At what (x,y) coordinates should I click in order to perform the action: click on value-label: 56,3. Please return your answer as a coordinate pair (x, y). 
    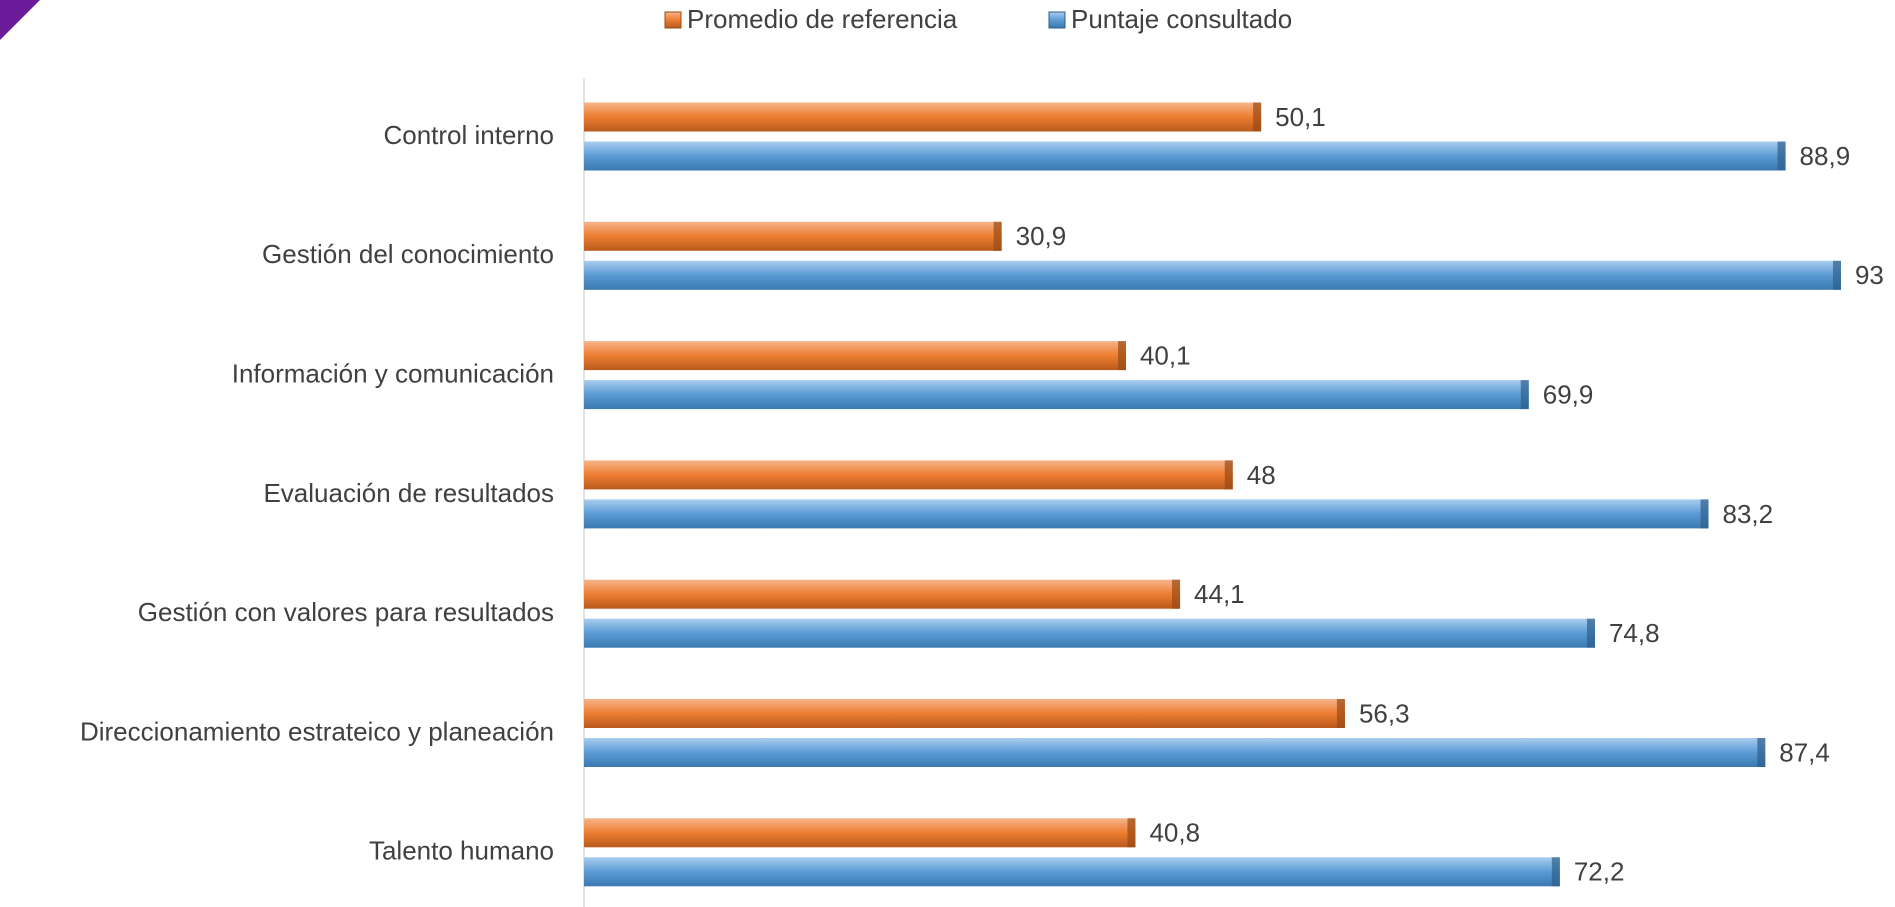
    Looking at the image, I should click on (1384, 713).